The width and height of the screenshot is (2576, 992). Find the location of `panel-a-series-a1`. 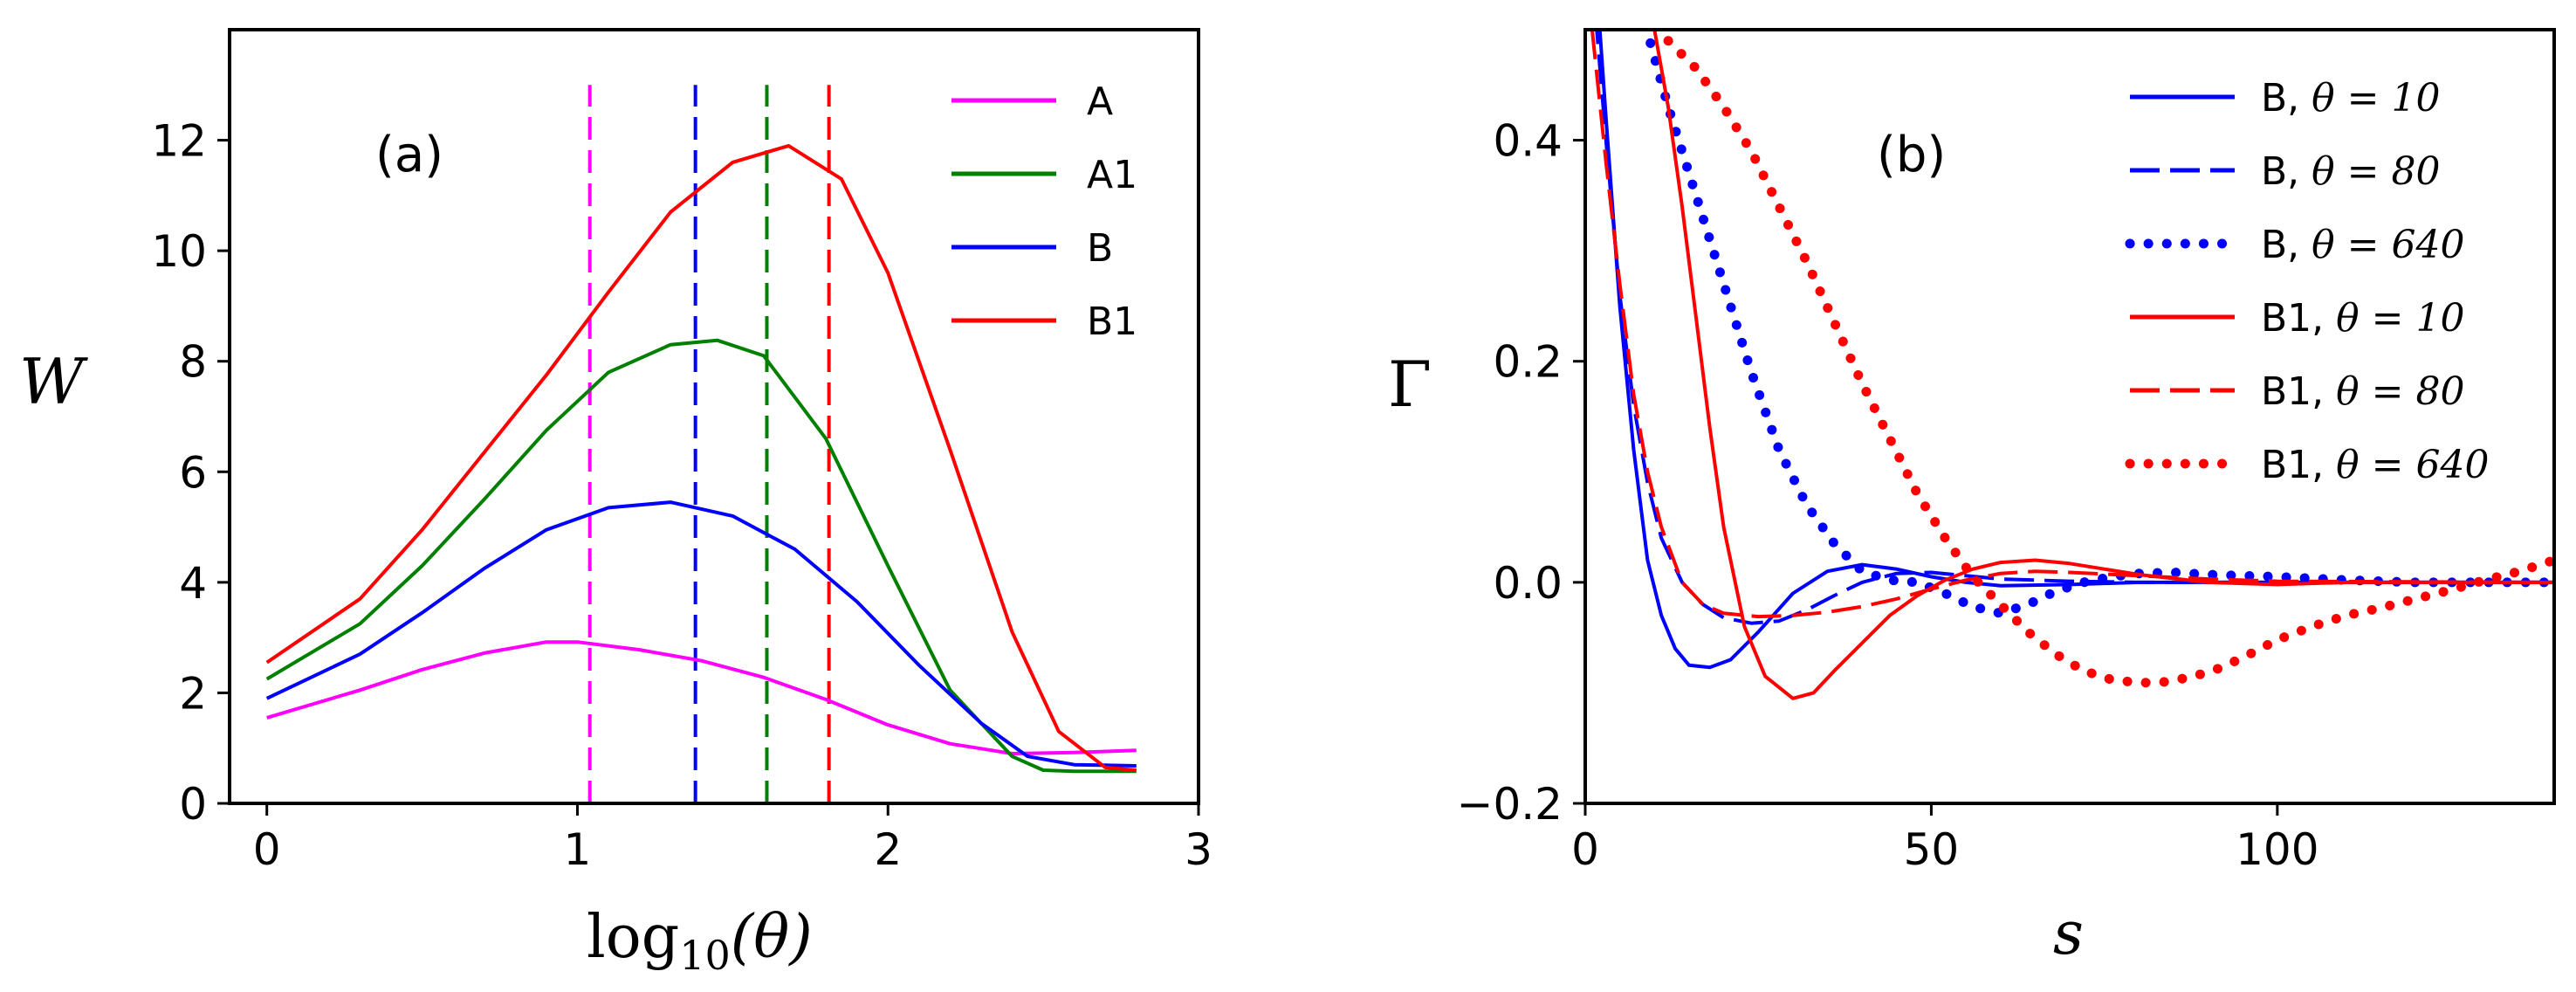

panel-a-series-a1 is located at coordinates (701, 556).